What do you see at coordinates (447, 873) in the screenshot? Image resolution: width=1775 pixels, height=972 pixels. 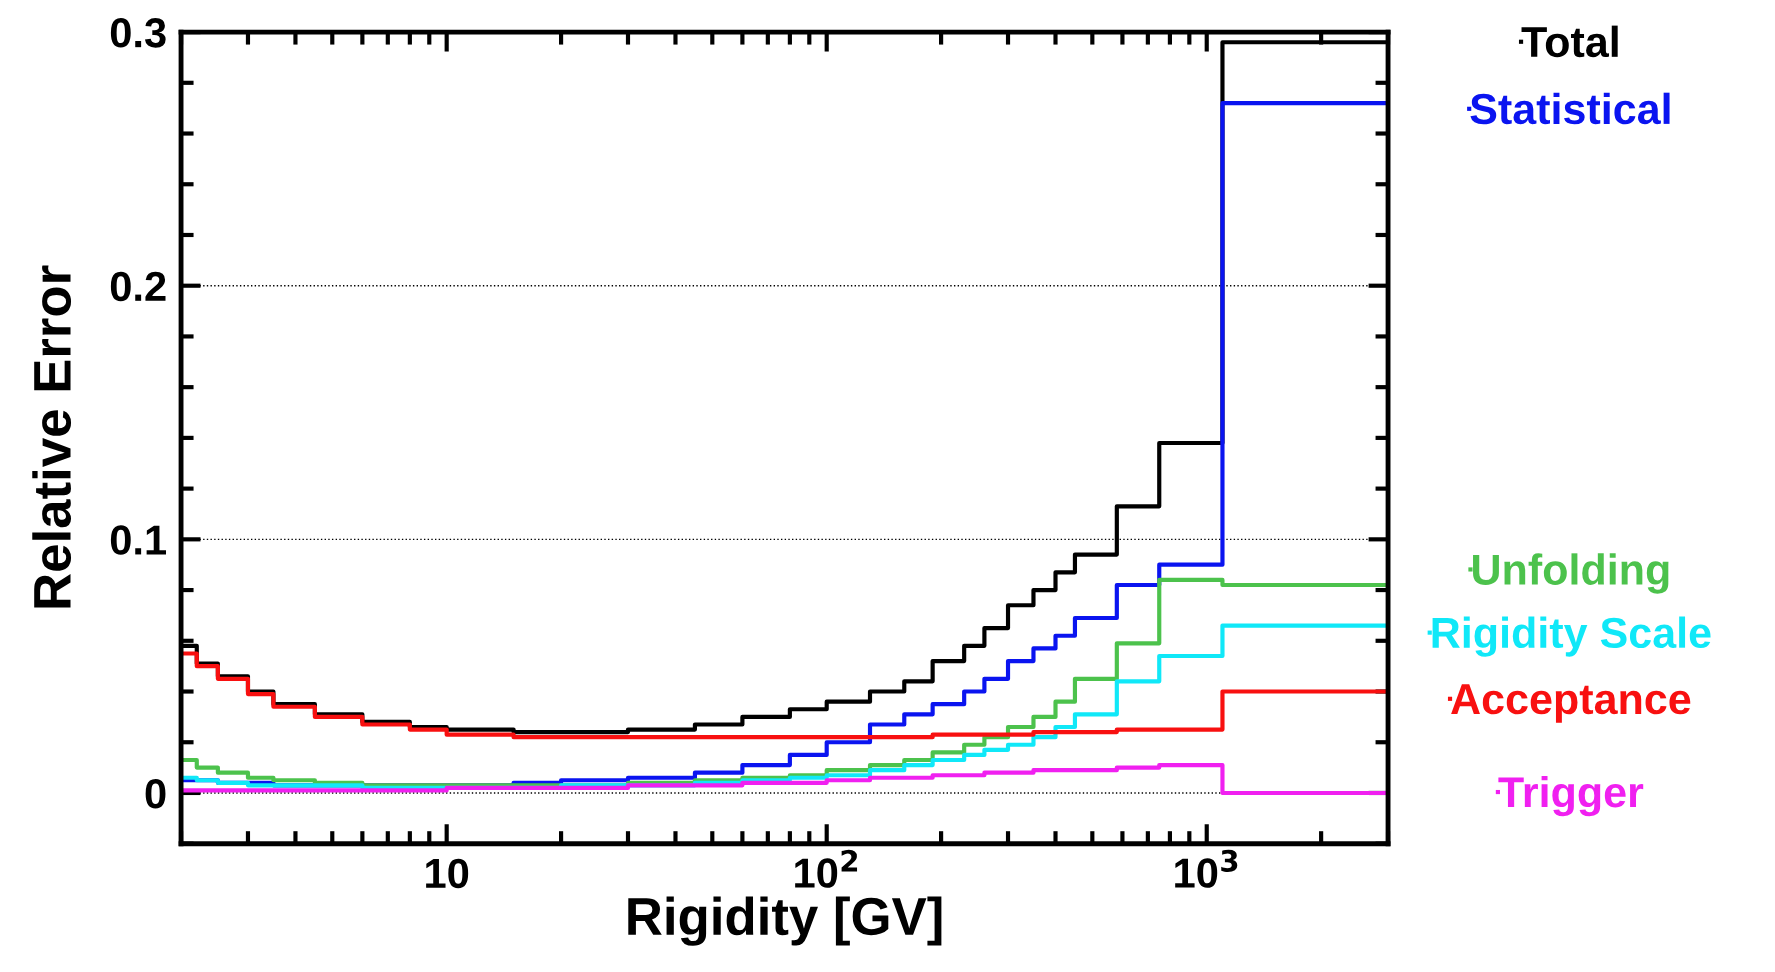 I see `x-tick-label: 10` at bounding box center [447, 873].